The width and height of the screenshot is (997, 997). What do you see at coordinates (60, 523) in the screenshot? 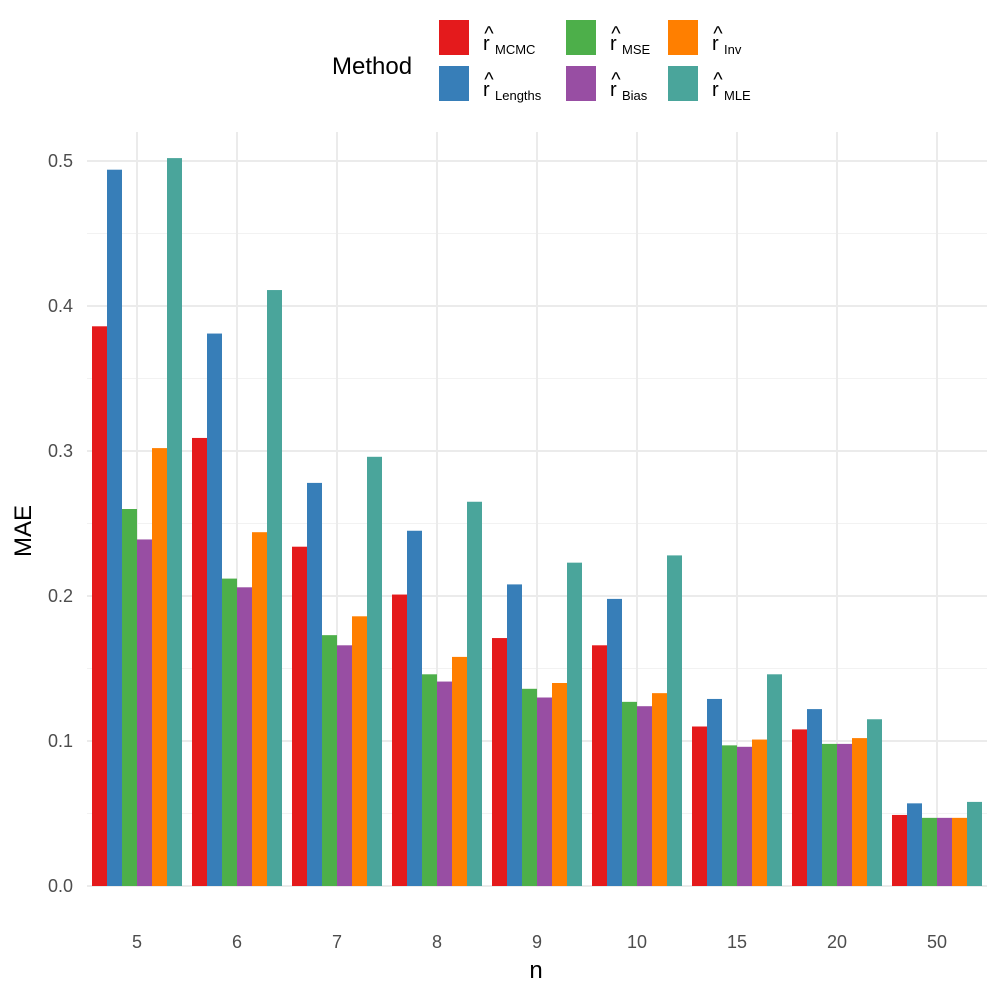
I see `y-axis: 0.0 0.1 0.2 0.3 0.4 0.5` at bounding box center [60, 523].